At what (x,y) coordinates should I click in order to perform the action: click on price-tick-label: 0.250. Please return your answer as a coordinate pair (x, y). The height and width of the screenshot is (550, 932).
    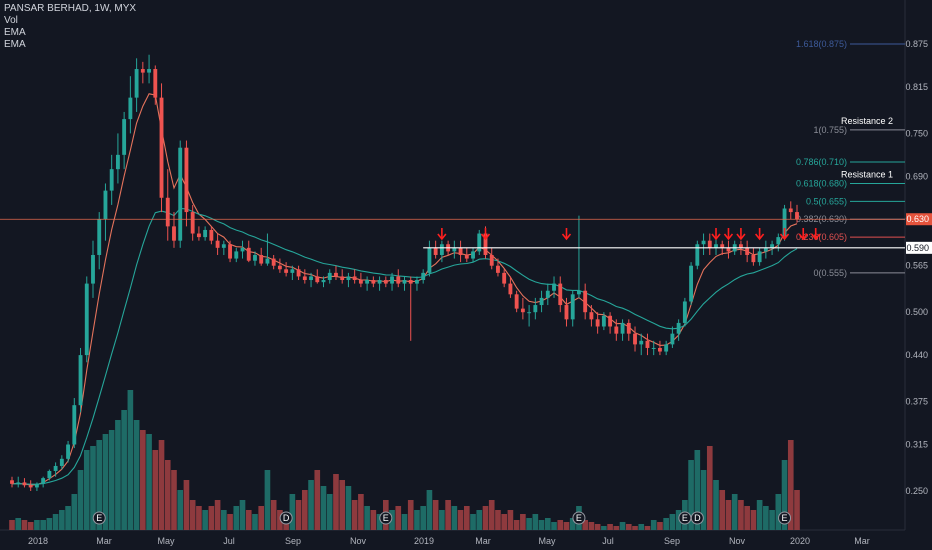
    Looking at the image, I should click on (916, 491).